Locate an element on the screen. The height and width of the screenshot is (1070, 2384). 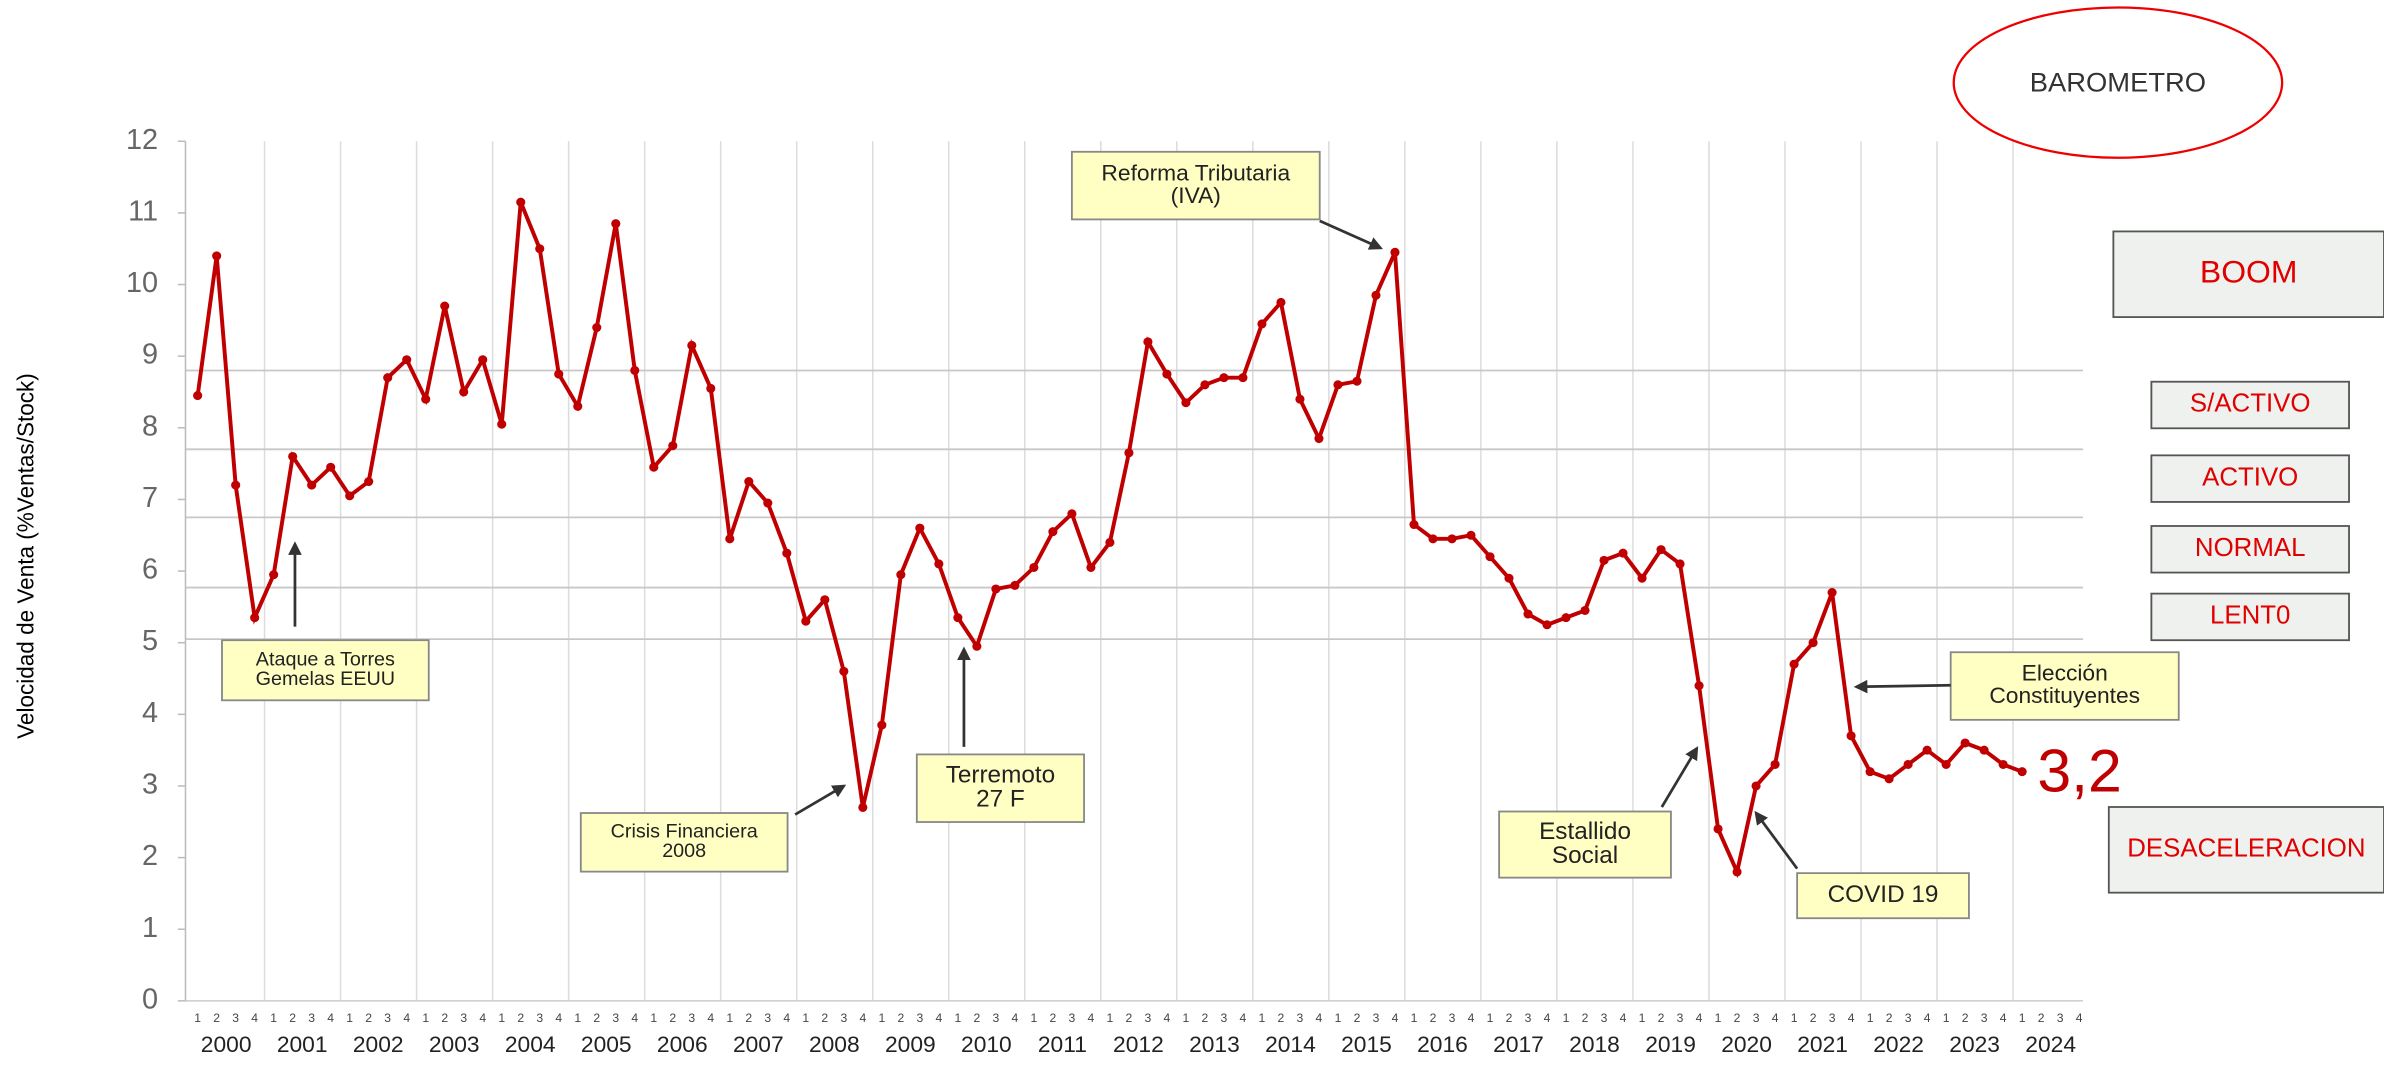
y-tick-label: 1 is located at coordinates (150, 928).